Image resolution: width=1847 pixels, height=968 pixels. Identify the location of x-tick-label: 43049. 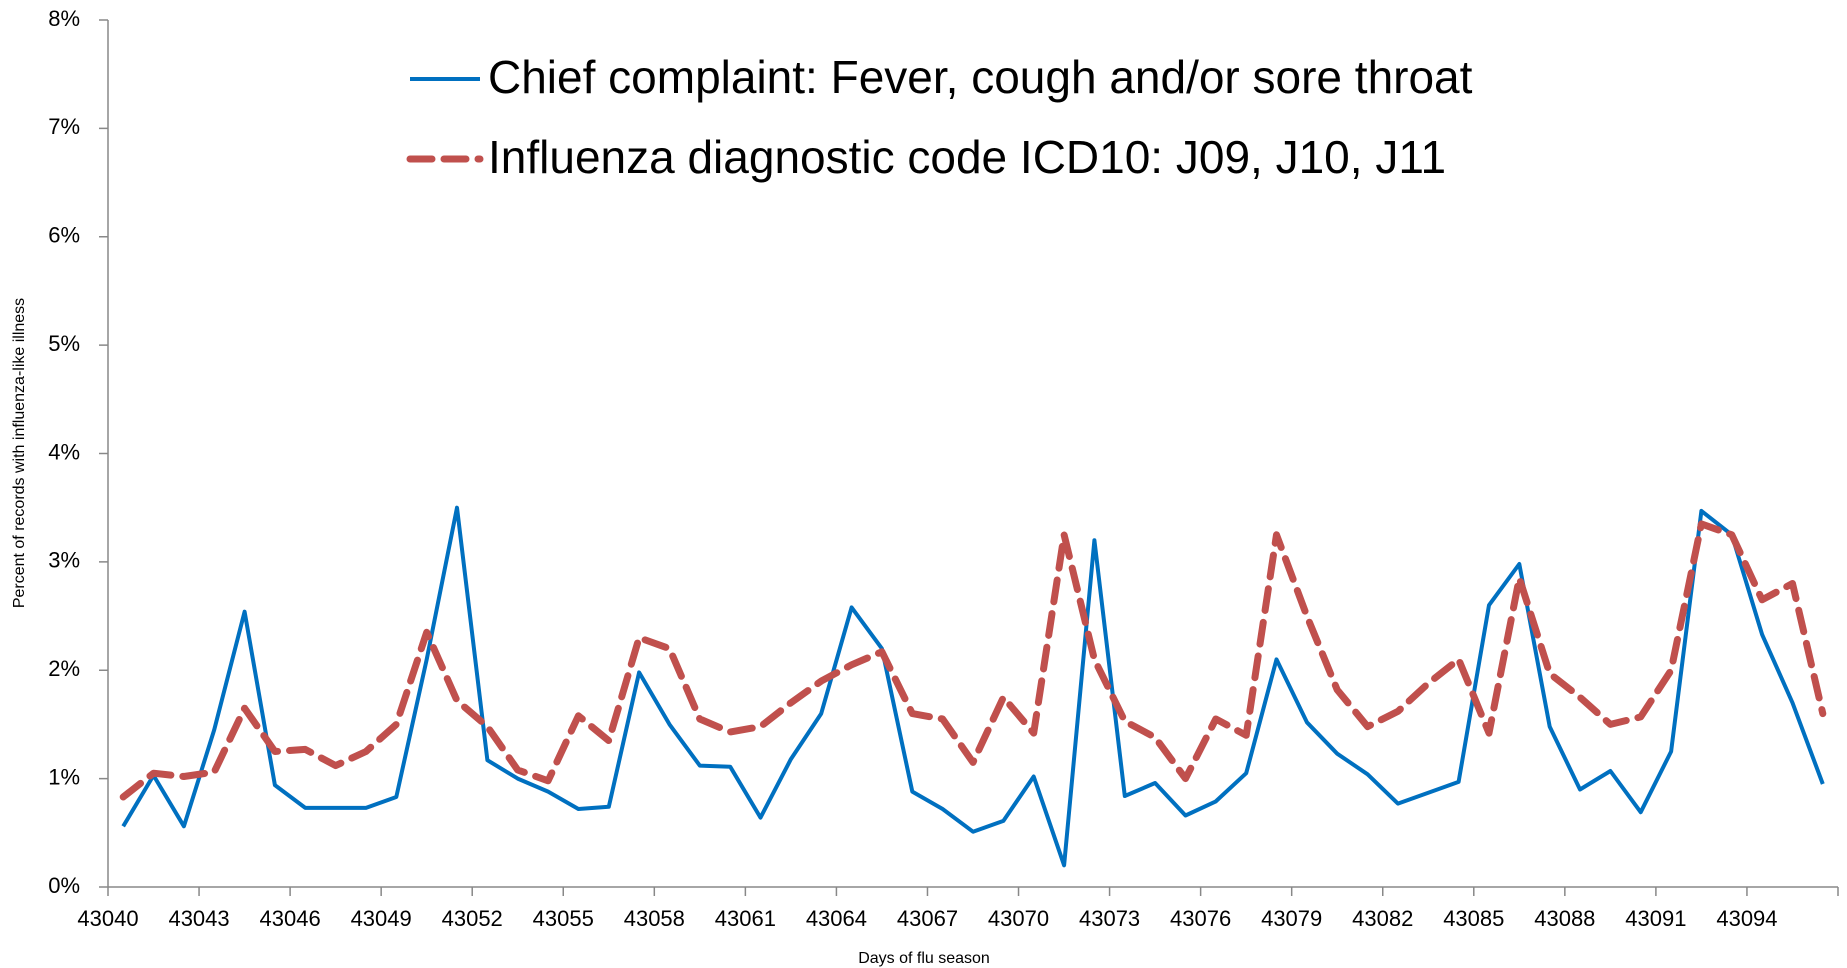
(381, 918).